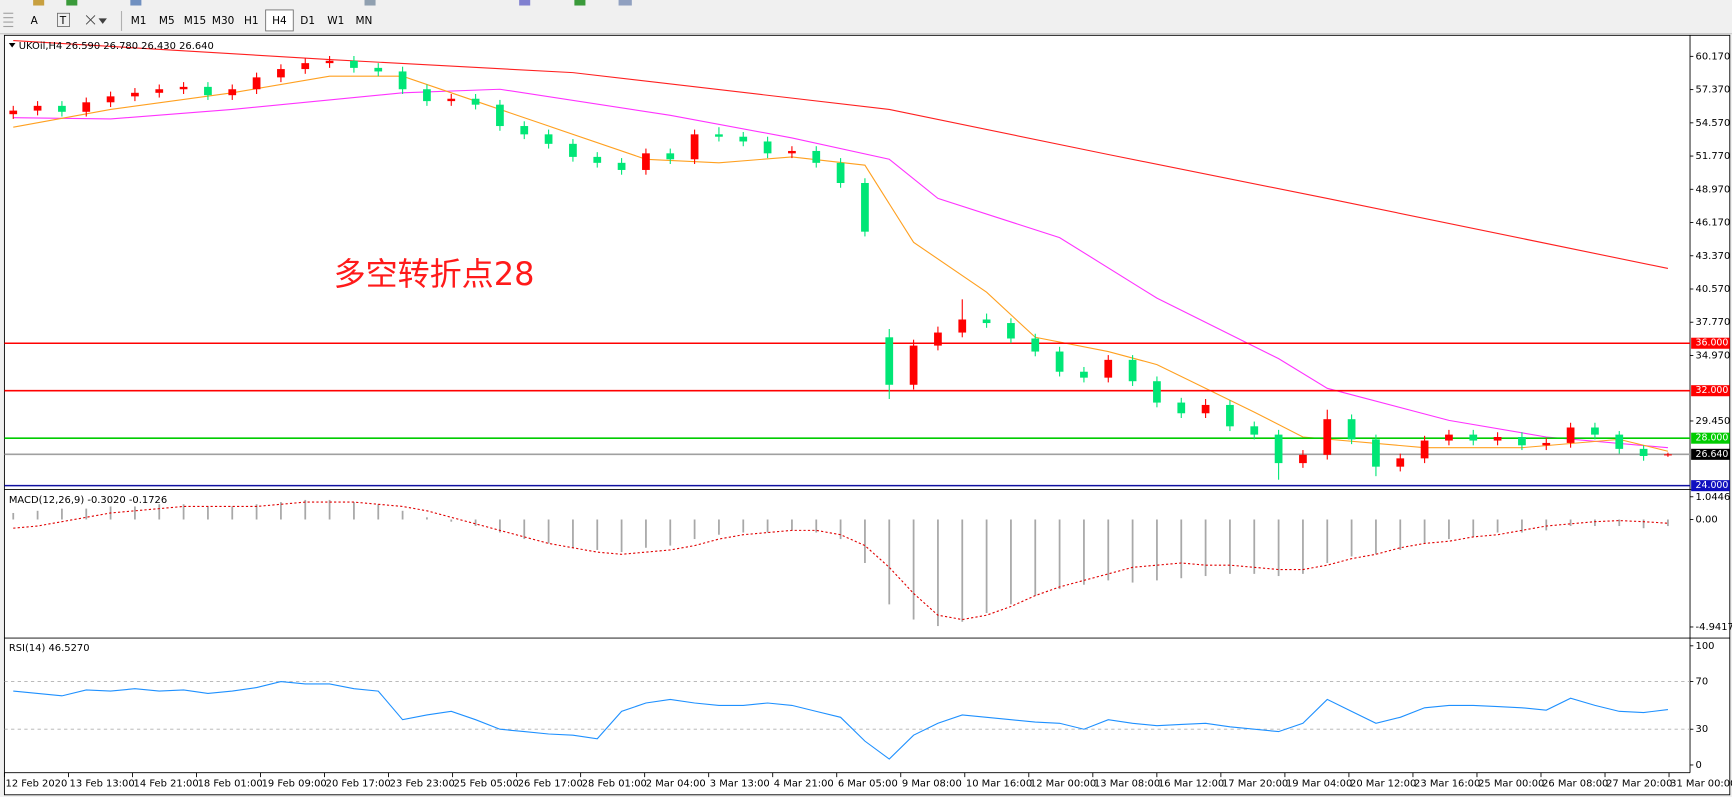 The width and height of the screenshot is (1732, 797). I want to click on y-tick-label: 60.170, so click(1713, 56).